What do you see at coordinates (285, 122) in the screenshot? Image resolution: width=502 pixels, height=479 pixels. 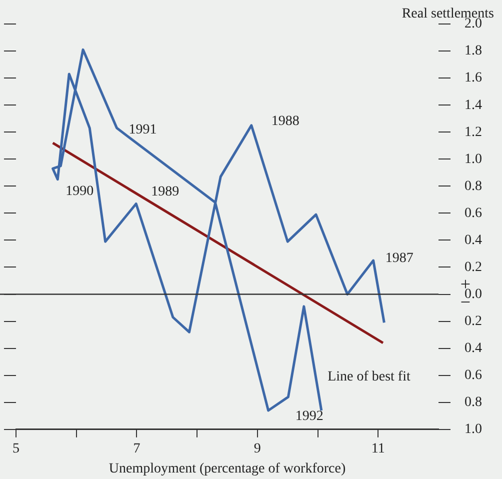 I see `annotation: 1988` at bounding box center [285, 122].